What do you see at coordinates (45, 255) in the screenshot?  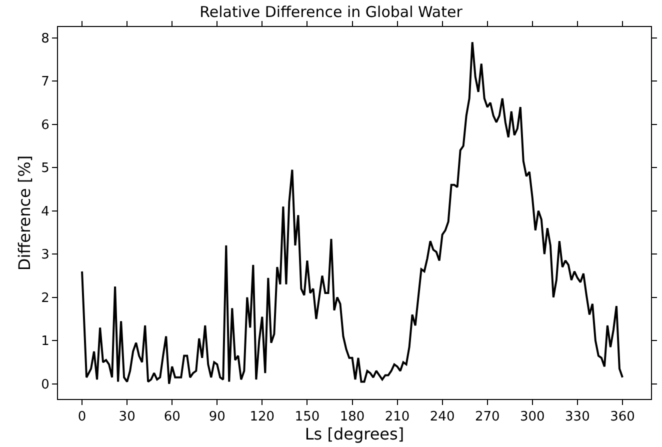 I see `y-tick-label: 3` at bounding box center [45, 255].